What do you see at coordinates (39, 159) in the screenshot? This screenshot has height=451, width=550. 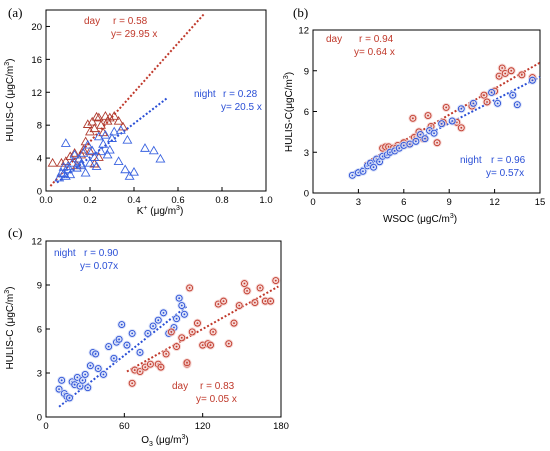 I see `y-tick-label: 4` at bounding box center [39, 159].